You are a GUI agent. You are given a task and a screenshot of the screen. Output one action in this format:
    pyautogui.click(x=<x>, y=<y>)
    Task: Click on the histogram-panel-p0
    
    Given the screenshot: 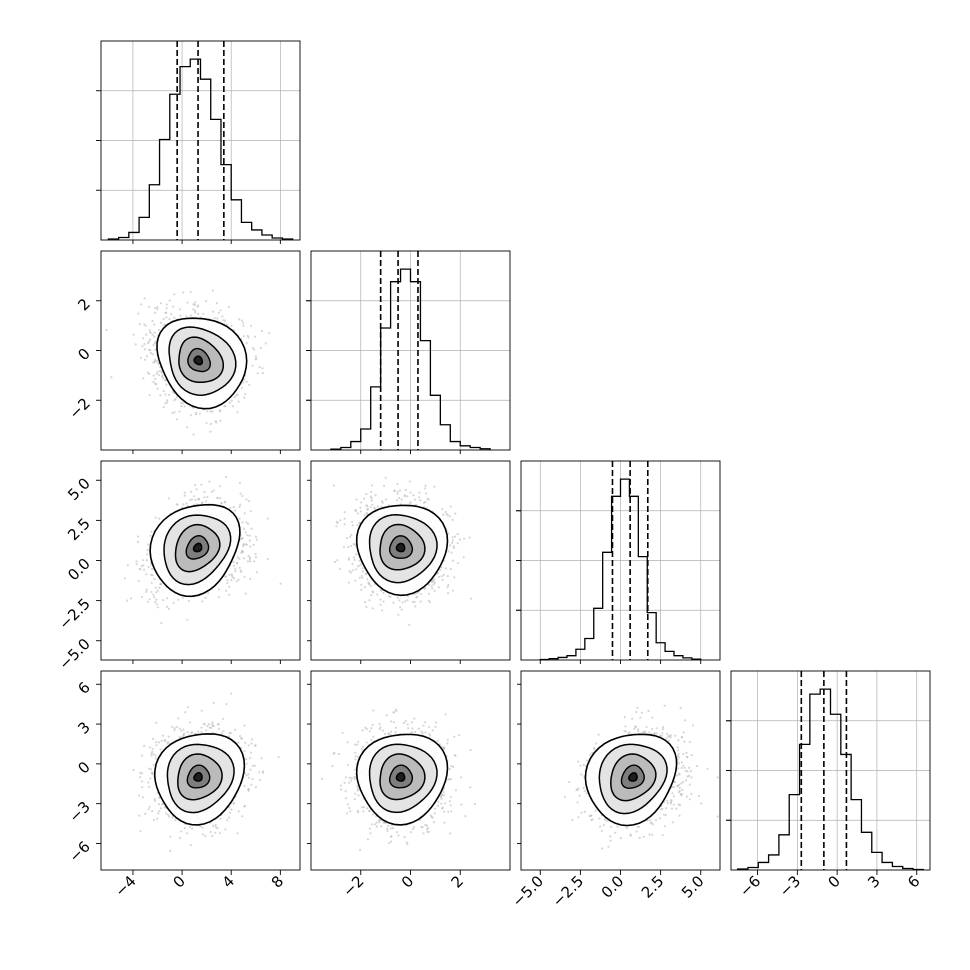 What is the action you would take?
    pyautogui.click(x=198, y=140)
    